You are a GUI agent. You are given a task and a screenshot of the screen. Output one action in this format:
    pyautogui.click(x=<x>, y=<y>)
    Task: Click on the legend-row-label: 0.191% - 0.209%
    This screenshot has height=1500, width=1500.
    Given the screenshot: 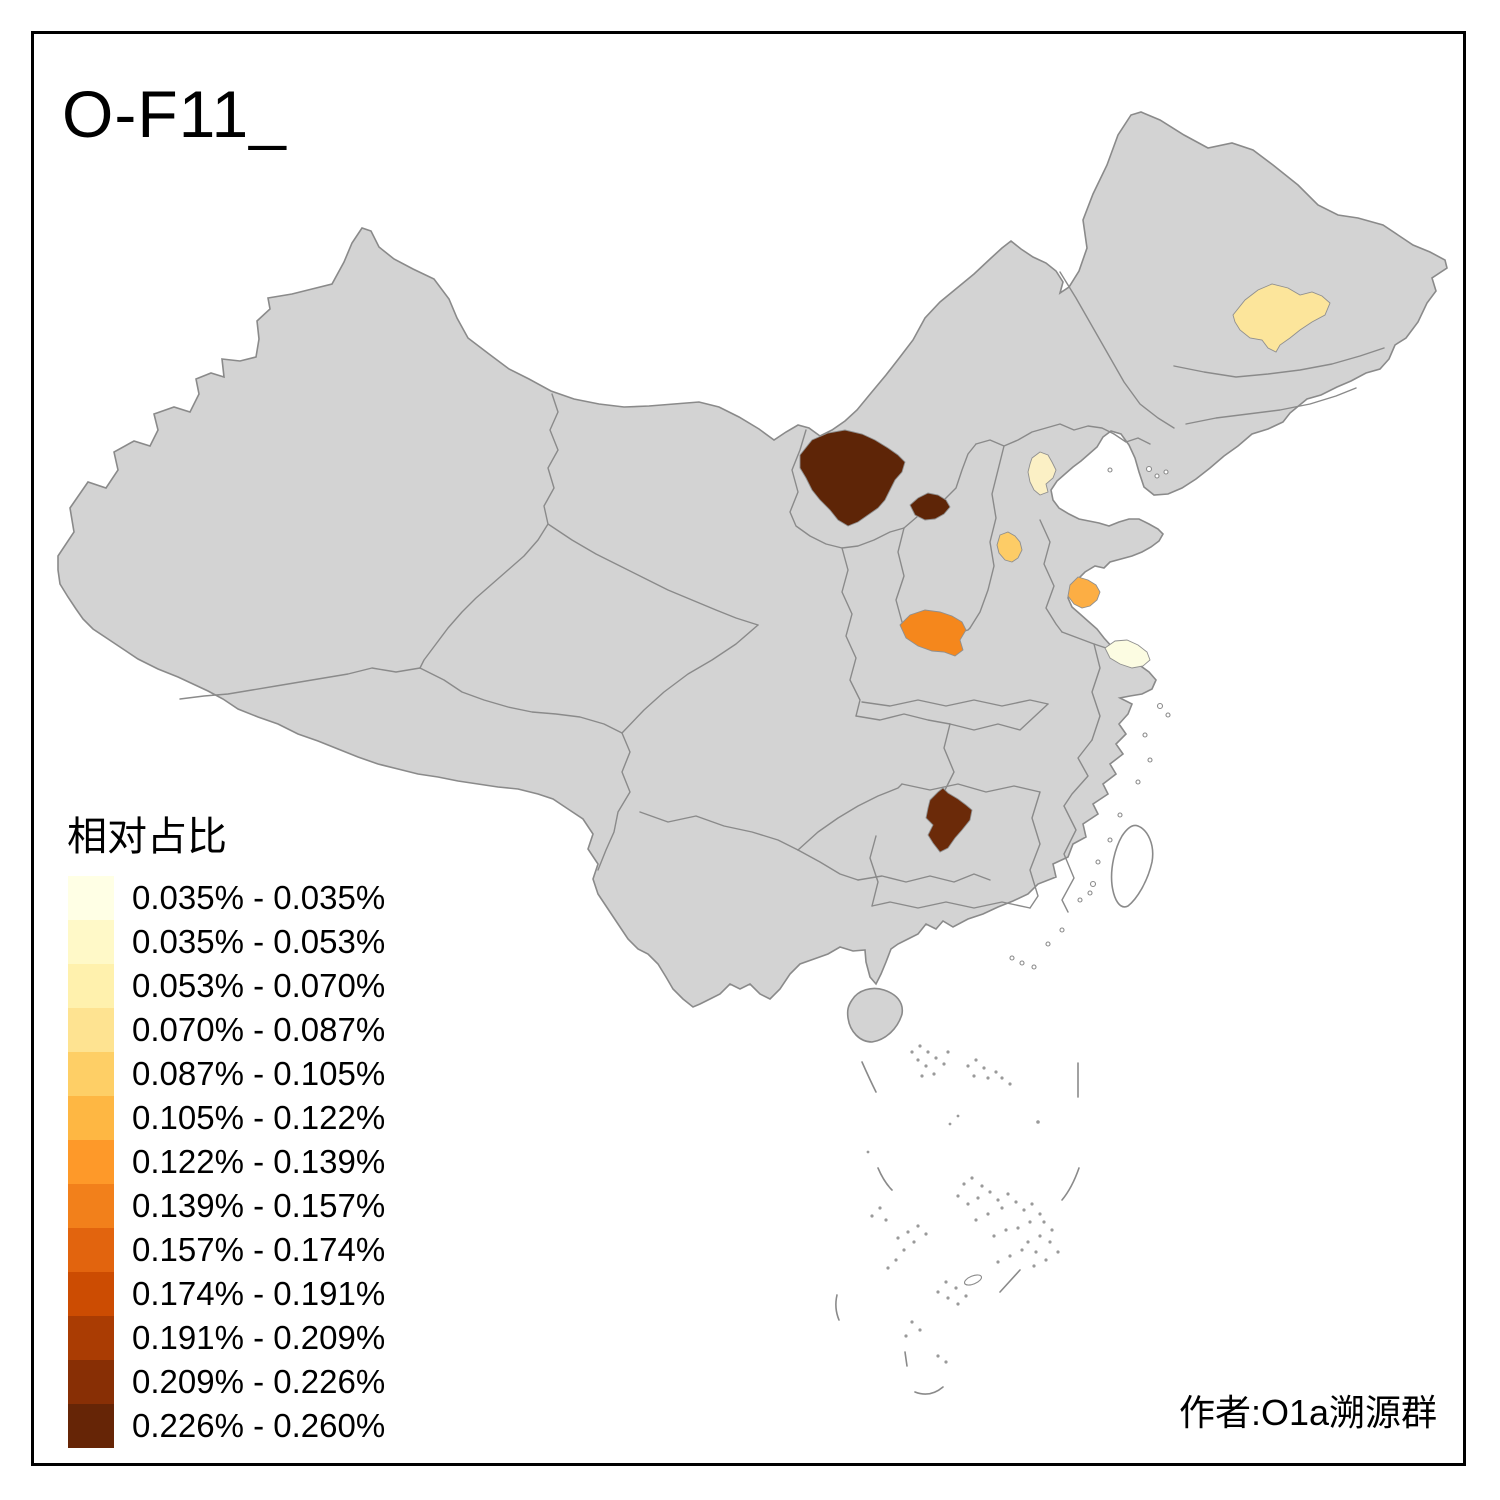 What is the action you would take?
    pyautogui.click(x=259, y=1337)
    